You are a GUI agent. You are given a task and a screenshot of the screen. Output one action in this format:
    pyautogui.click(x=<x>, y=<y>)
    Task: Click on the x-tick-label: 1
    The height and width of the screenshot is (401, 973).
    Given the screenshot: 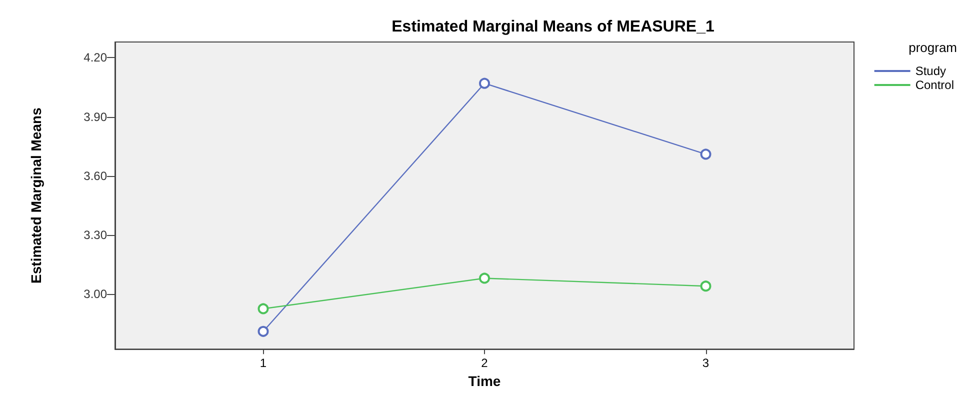 What is the action you would take?
    pyautogui.click(x=263, y=363)
    